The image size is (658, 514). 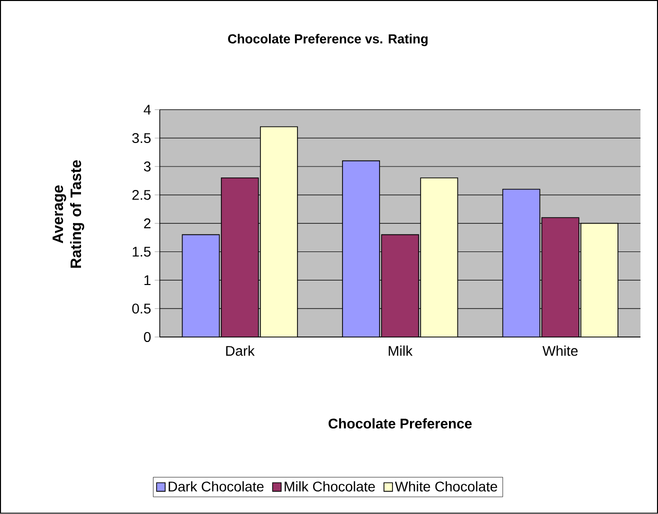 I want to click on y-tick-label: 0, so click(x=147, y=337).